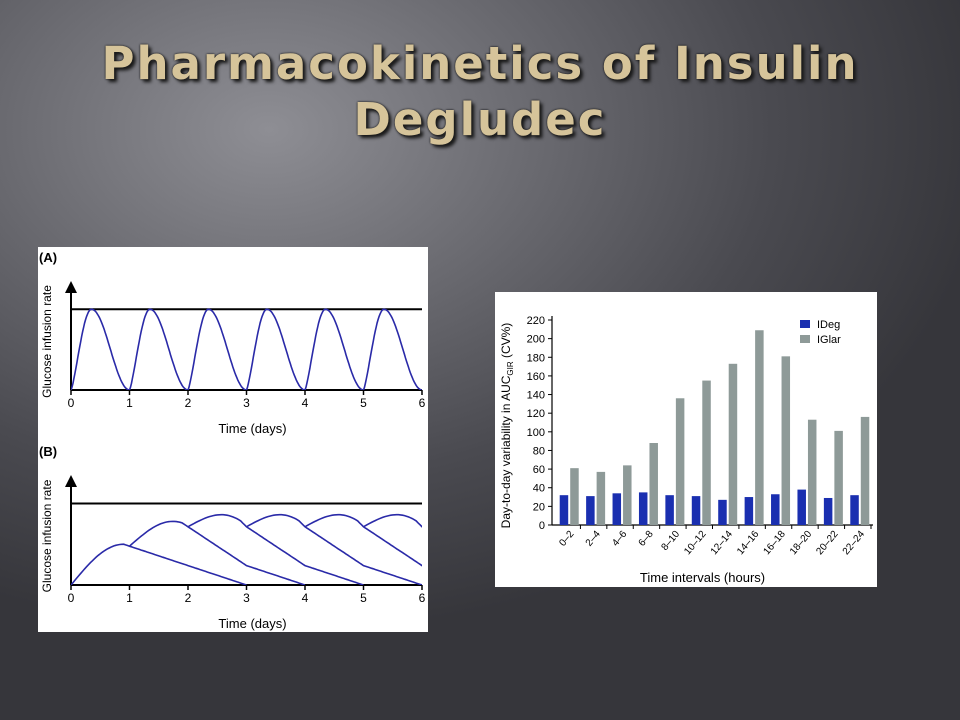 The width and height of the screenshot is (960, 720). Describe the element at coordinates (129, 598) in the screenshot. I see `x-tick-label-b-1: 1` at that location.